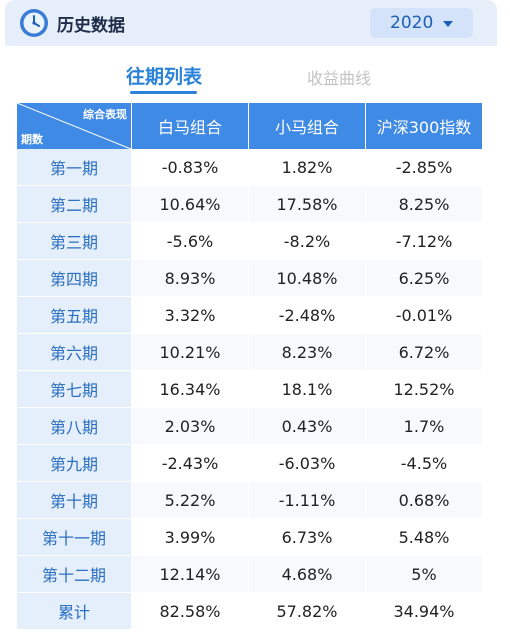  What do you see at coordinates (74, 315) in the screenshot?
I see `period-cell: 第五期` at bounding box center [74, 315].